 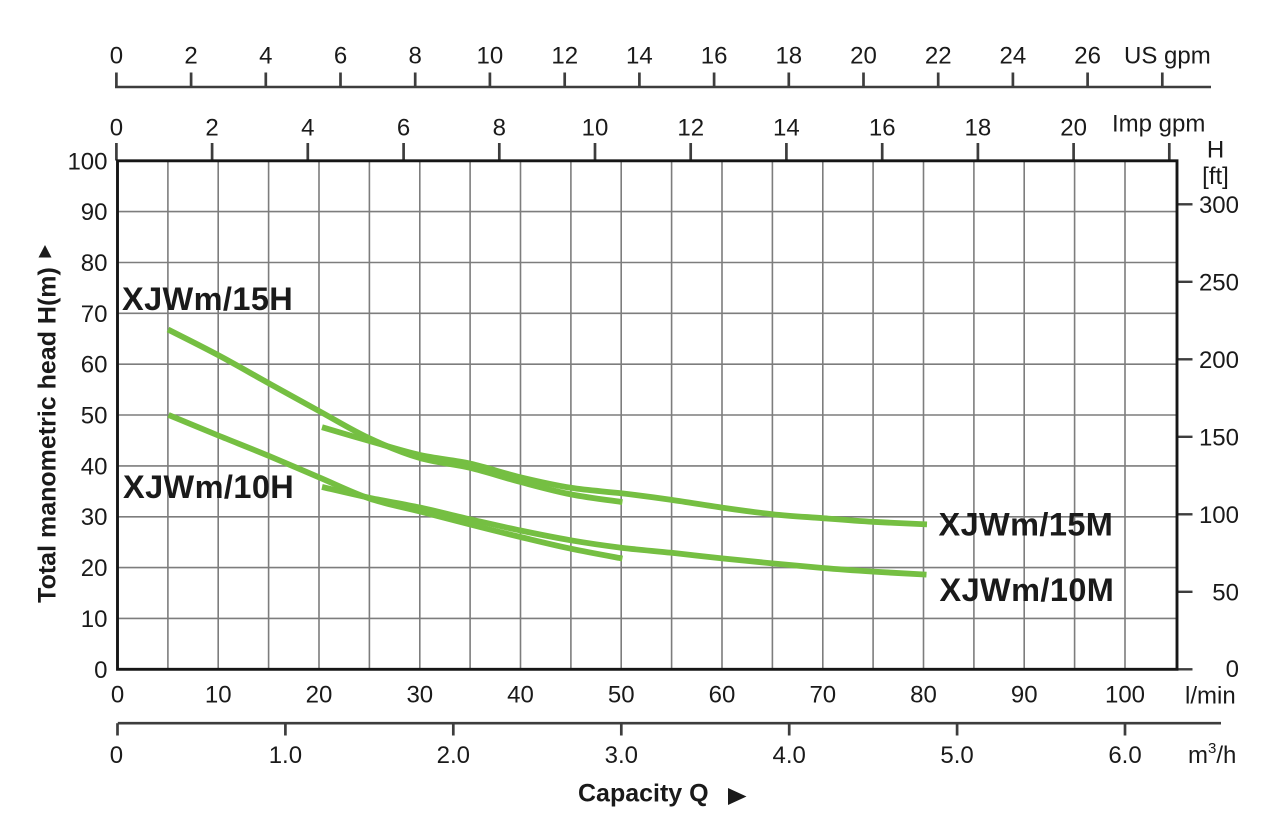 What do you see at coordinates (48, 435) in the screenshot?
I see `svg-text: Total manometric head H(m)` at bounding box center [48, 435].